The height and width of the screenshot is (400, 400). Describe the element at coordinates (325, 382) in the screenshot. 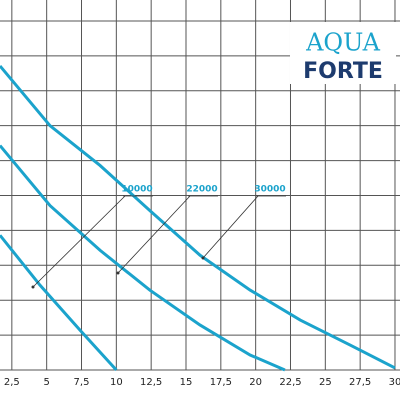

I see `x-tick-label: 25` at that location.